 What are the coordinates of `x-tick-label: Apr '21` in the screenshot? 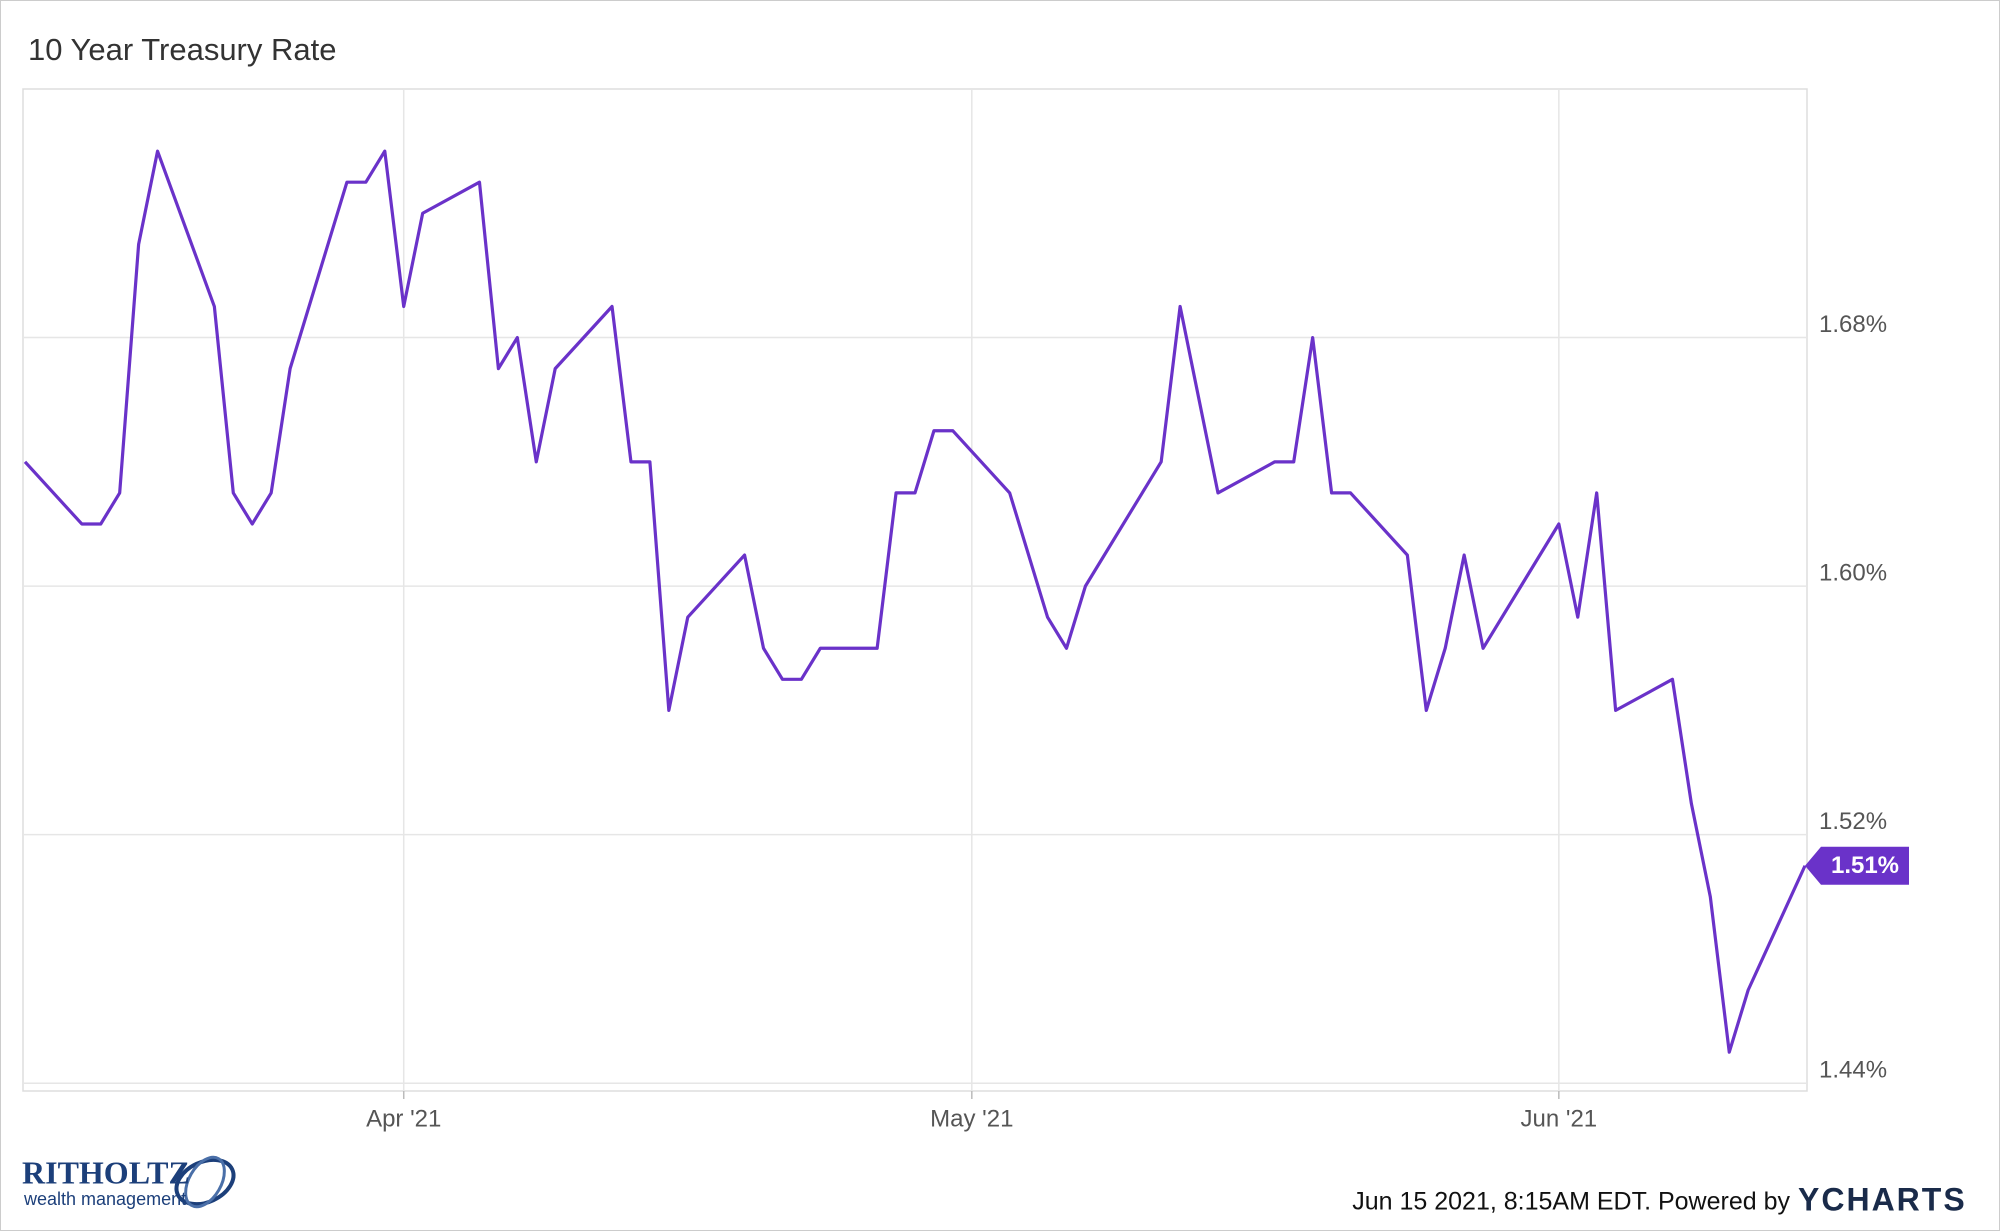 It's located at (403, 1118).